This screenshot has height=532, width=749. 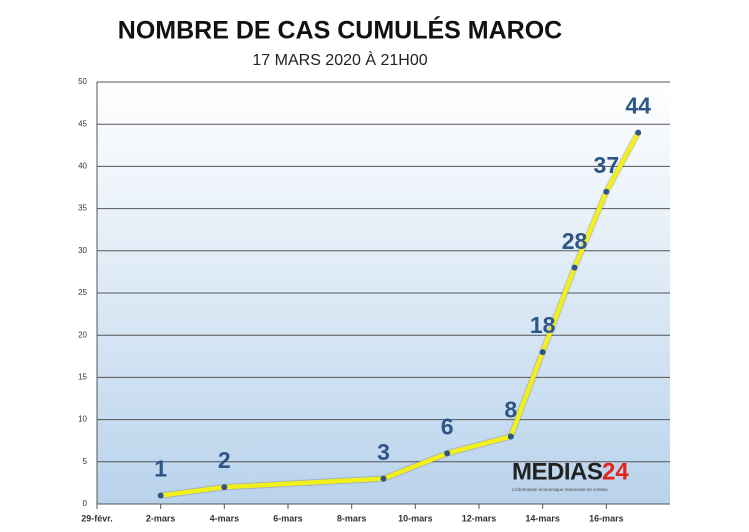 What do you see at coordinates (82, 123) in the screenshot?
I see `y-tick-label: 45` at bounding box center [82, 123].